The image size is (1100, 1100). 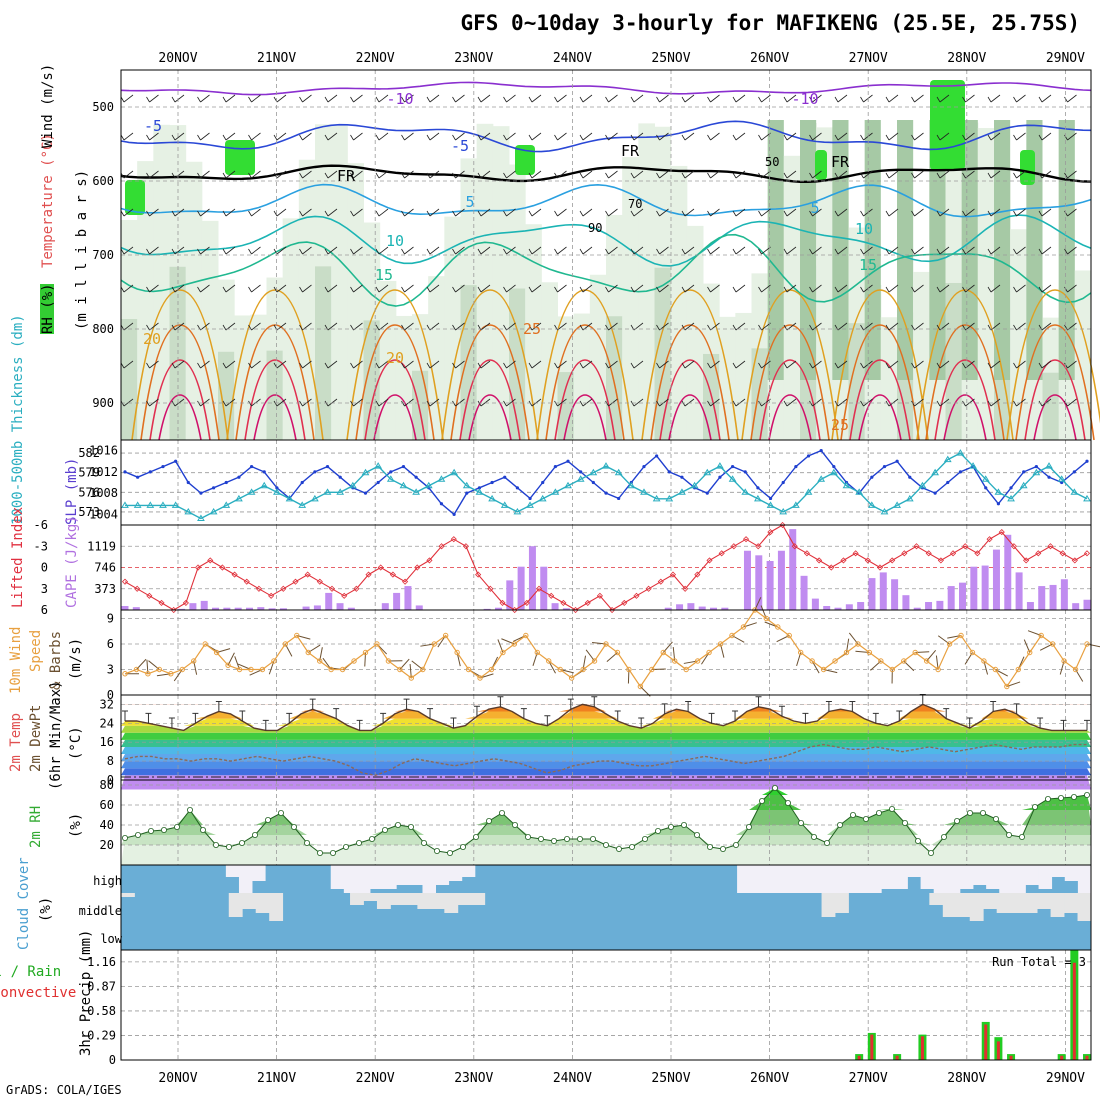 What do you see at coordinates (46, 909) in the screenshot?
I see `cloud-label-2: (%)` at bounding box center [46, 909].